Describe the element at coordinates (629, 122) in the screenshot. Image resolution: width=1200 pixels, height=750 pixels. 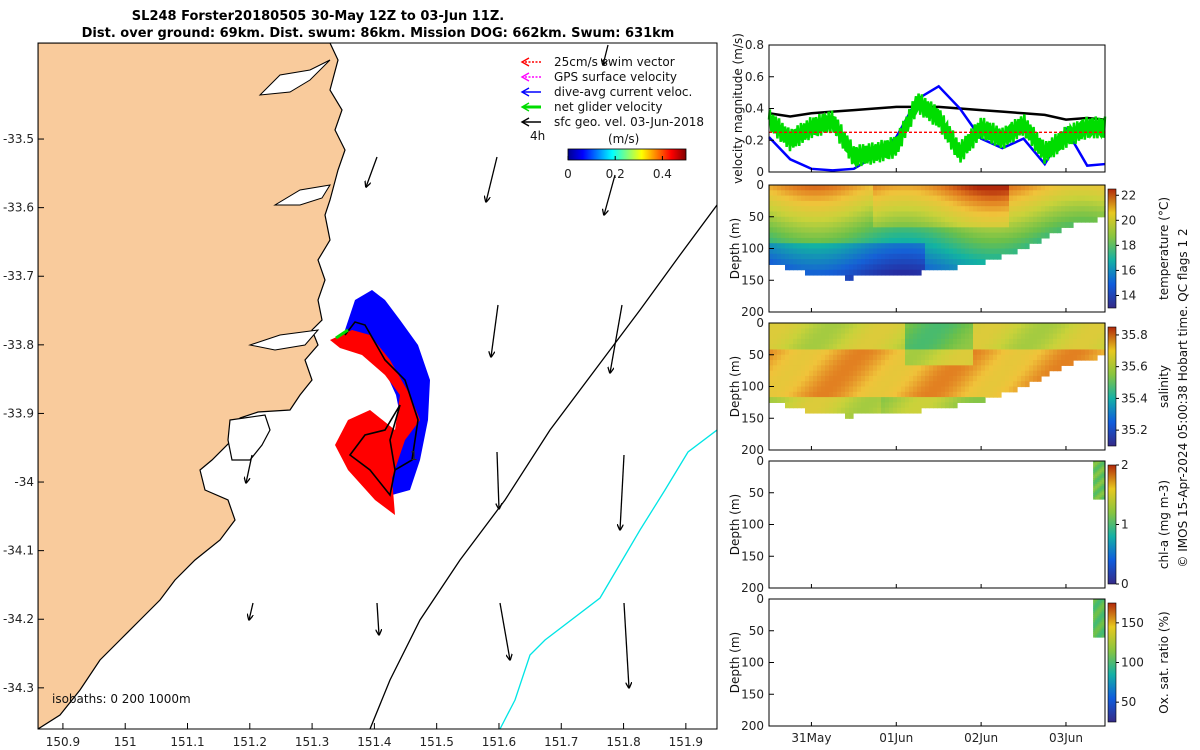
I see `legend-label: sfc geo. vel. 03-Jun-2018` at that location.